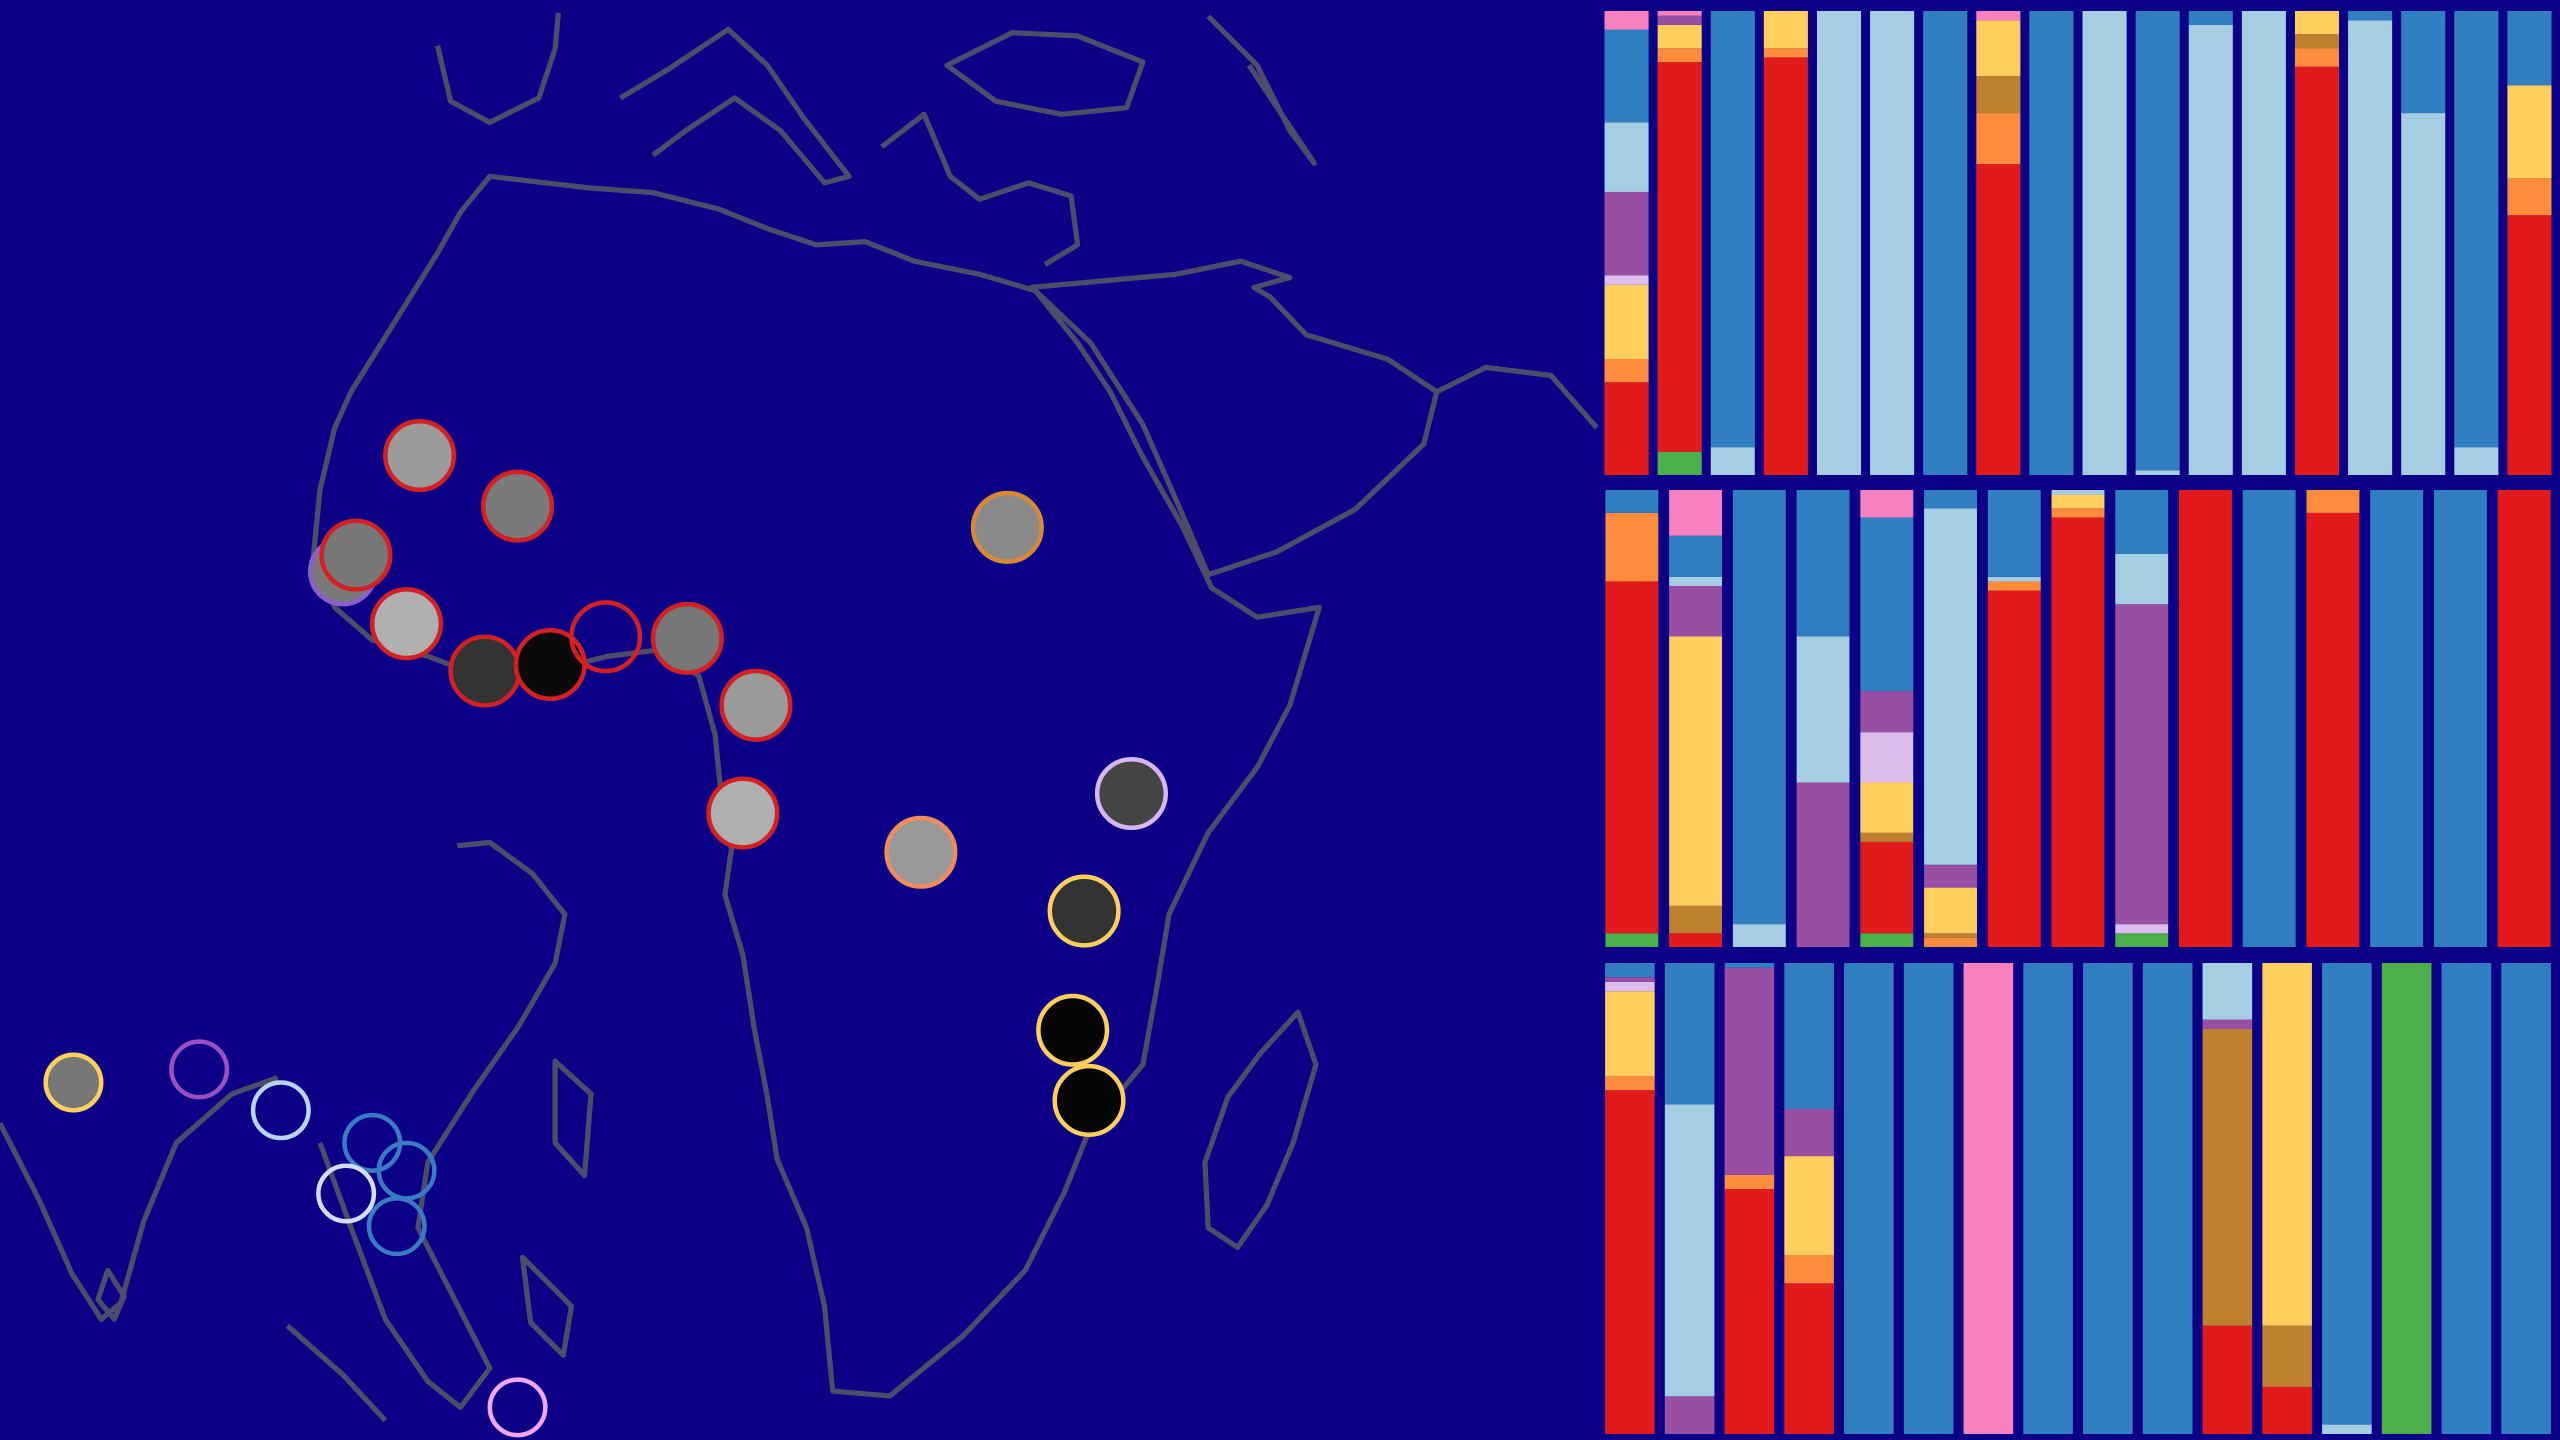 The image size is (2560, 1440). Describe the element at coordinates (111, 1294) in the screenshot. I see `sri-lanka-coast` at that location.